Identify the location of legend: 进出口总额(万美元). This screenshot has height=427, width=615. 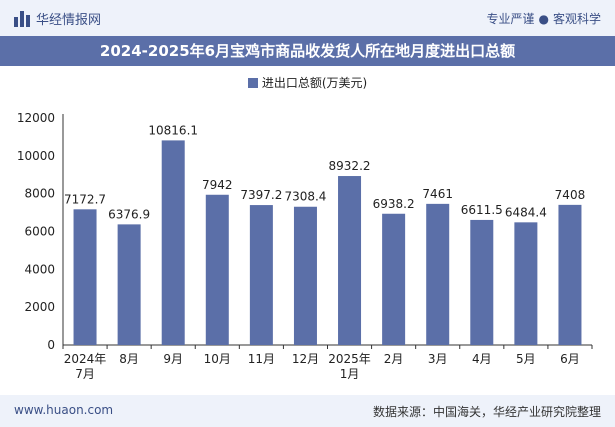
(307, 82).